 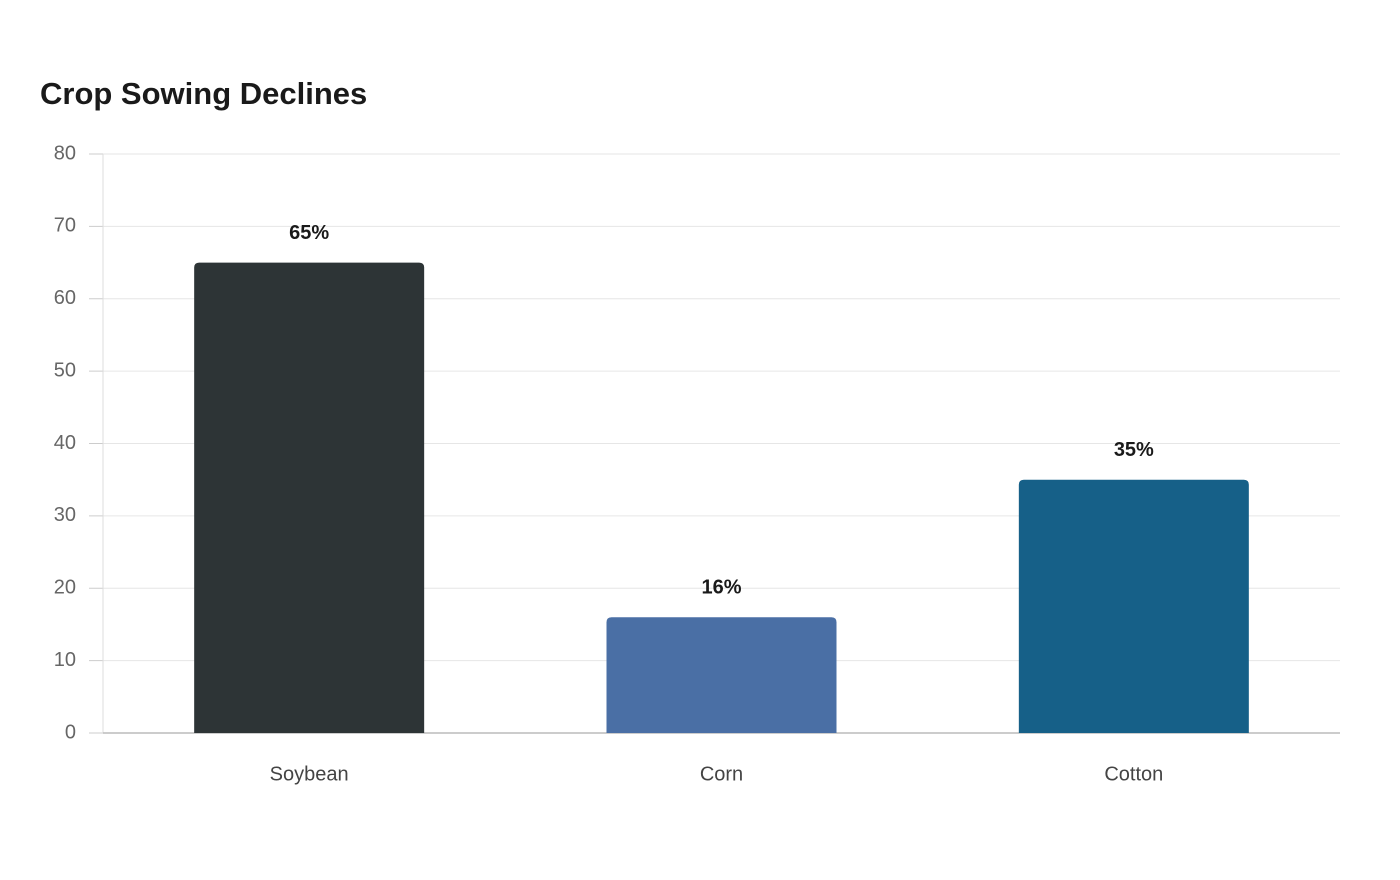 I want to click on y-tick-label: 80, so click(x=65, y=153).